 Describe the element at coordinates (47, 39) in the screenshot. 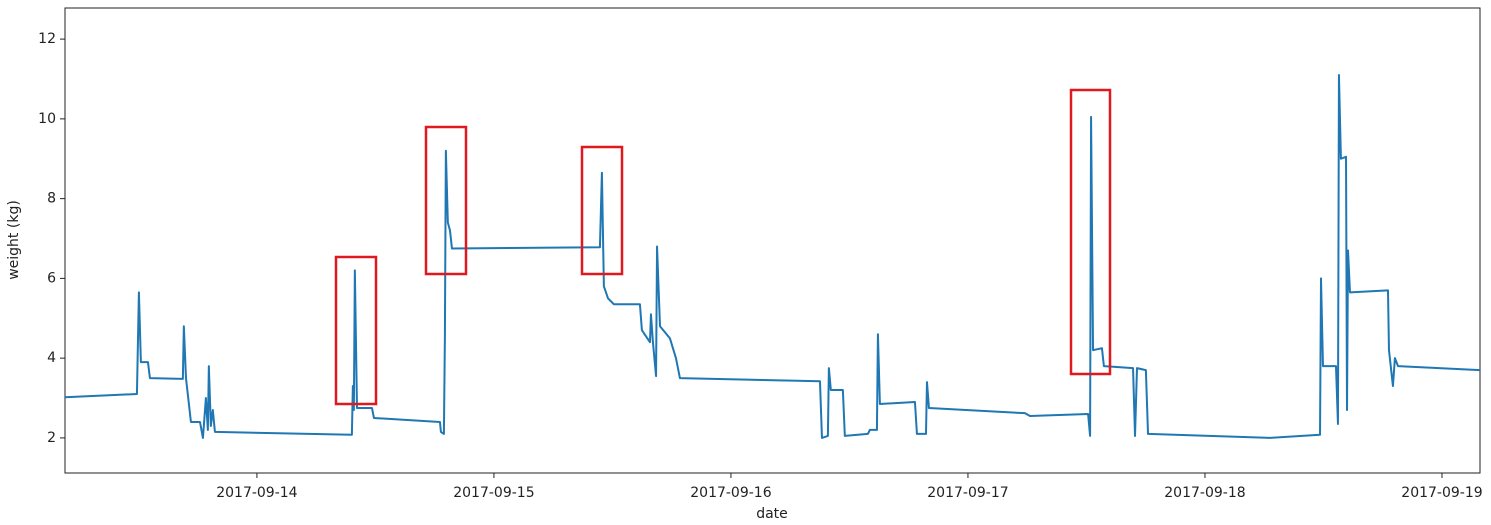

I see `y-tick-label: 12` at that location.